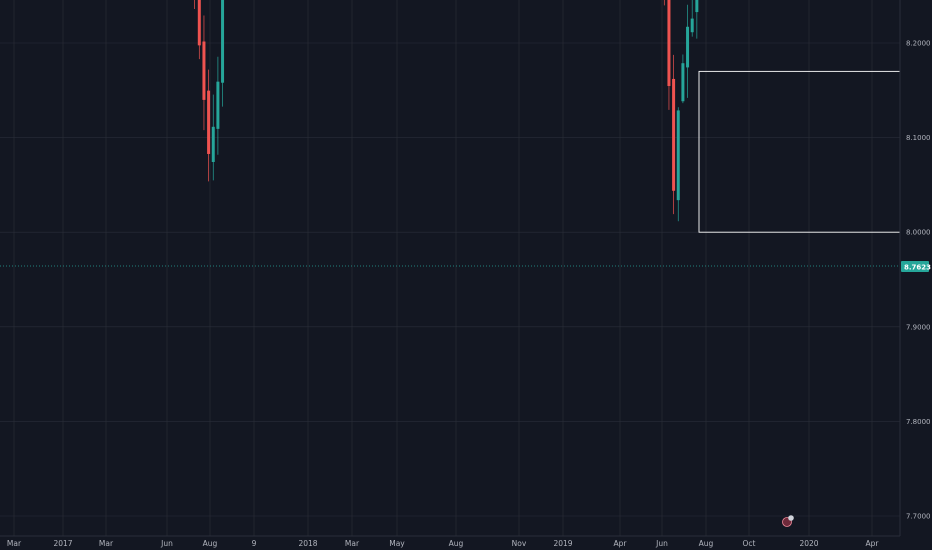 This screenshot has height=550, width=932. What do you see at coordinates (397, 543) in the screenshot?
I see `x-tick-label: May` at bounding box center [397, 543].